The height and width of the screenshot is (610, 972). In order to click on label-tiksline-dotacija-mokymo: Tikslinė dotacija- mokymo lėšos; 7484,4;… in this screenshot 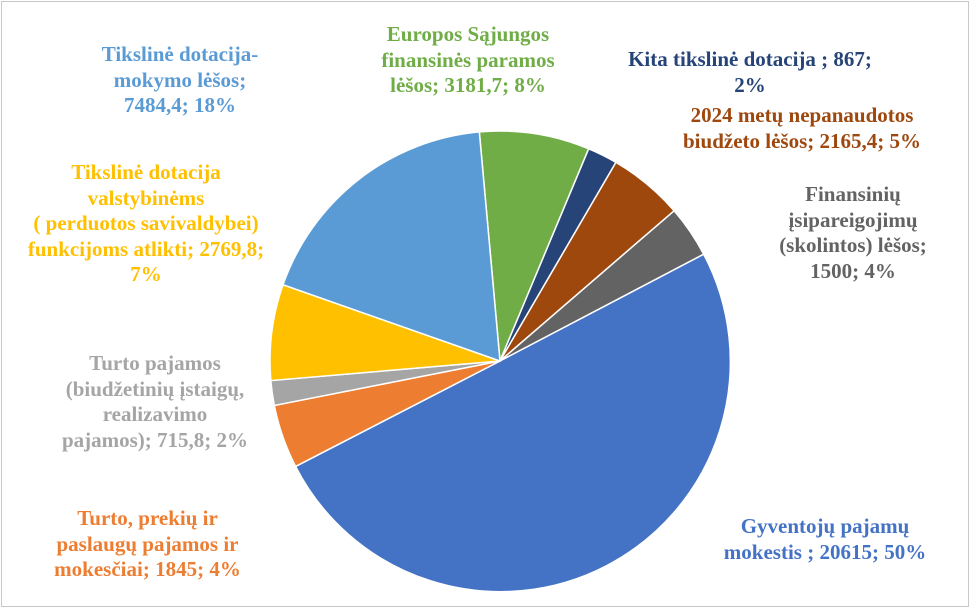, I will do `click(180, 79)`.